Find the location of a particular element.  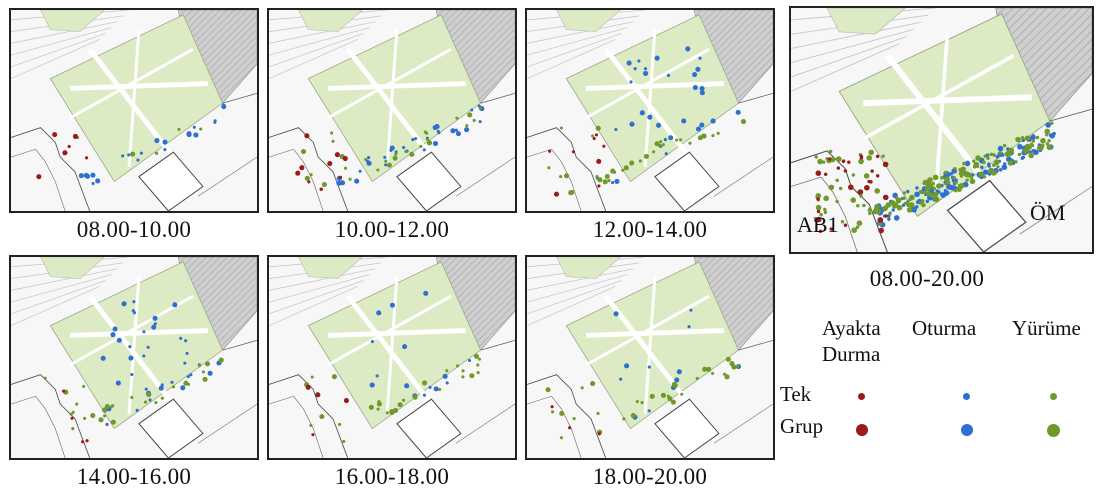

map-caption-12-14: 12.00-14.00 is located at coordinates (650, 229).